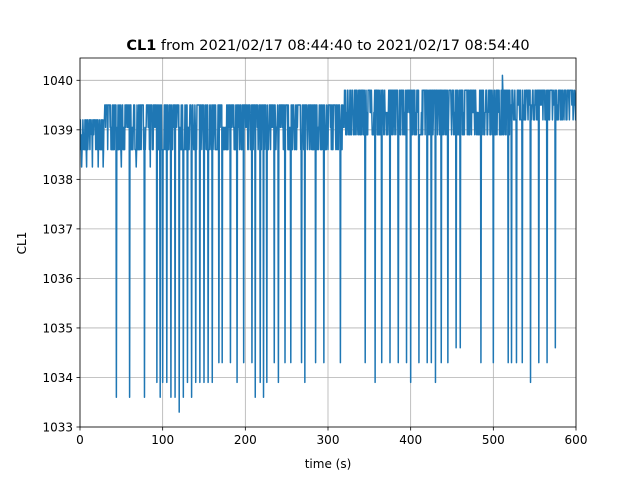 The height and width of the screenshot is (480, 640). What do you see at coordinates (57, 428) in the screenshot?
I see `y-tick-label: 1033` at bounding box center [57, 428].